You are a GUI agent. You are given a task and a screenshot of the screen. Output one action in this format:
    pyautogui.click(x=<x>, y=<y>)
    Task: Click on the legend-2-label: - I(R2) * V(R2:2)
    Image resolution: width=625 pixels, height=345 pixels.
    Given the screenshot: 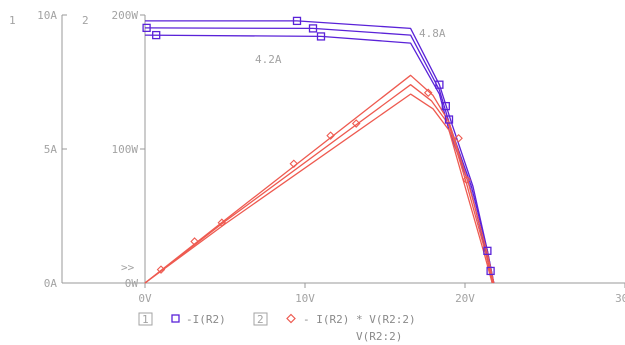 What is the action you would take?
    pyautogui.click(x=359, y=319)
    